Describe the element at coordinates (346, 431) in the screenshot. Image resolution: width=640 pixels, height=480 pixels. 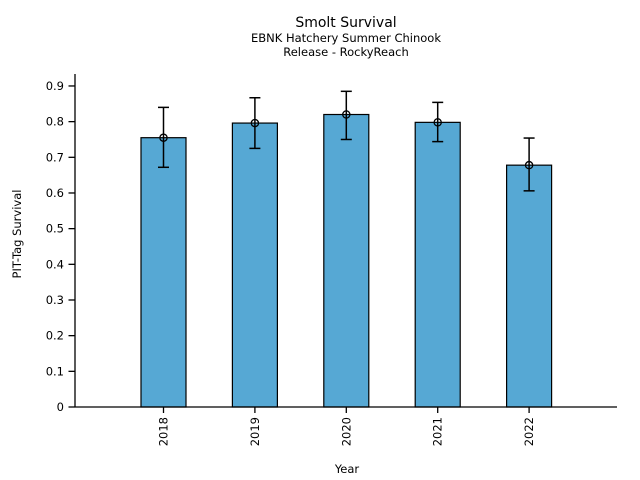
I see `x-tick-label: 2020` at that location.